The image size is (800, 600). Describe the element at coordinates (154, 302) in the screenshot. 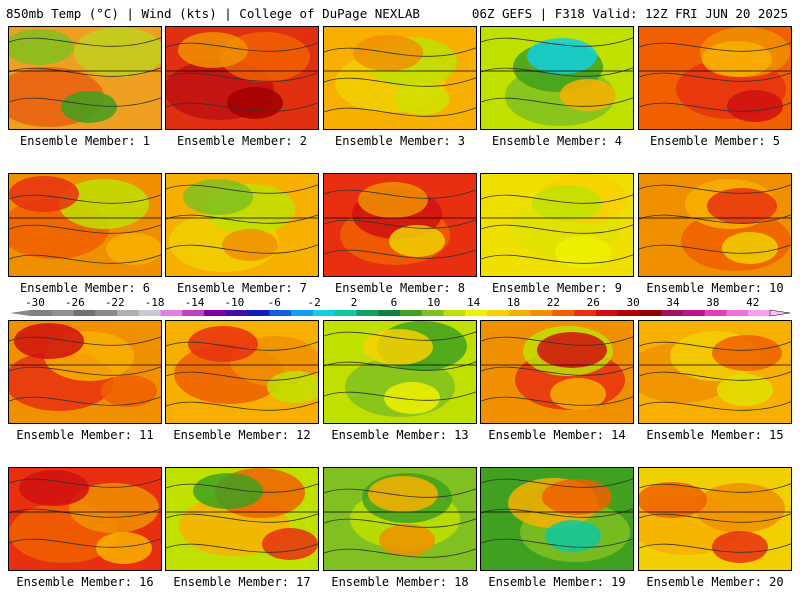

I see `colorbar-tick-label: -18` at that location.